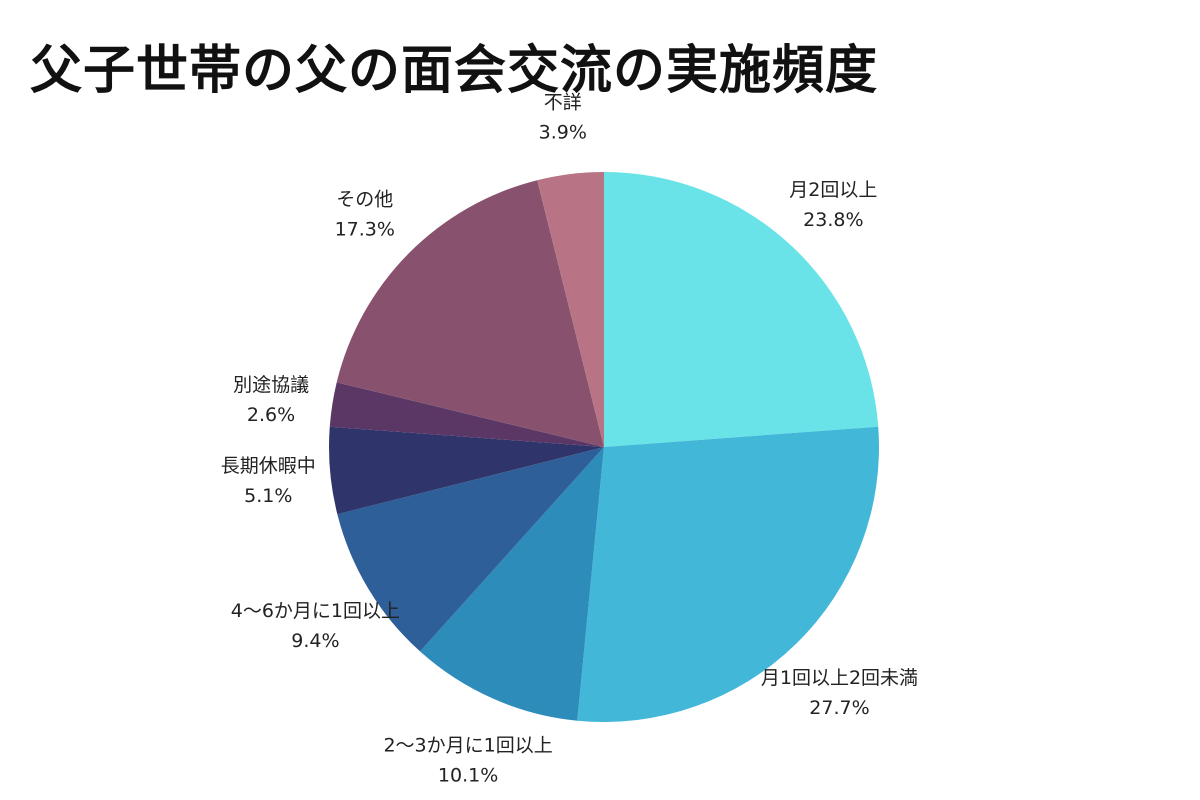 The width and height of the screenshot is (1200, 800). I want to click on slice-value-7: 17.3%, so click(365, 230).